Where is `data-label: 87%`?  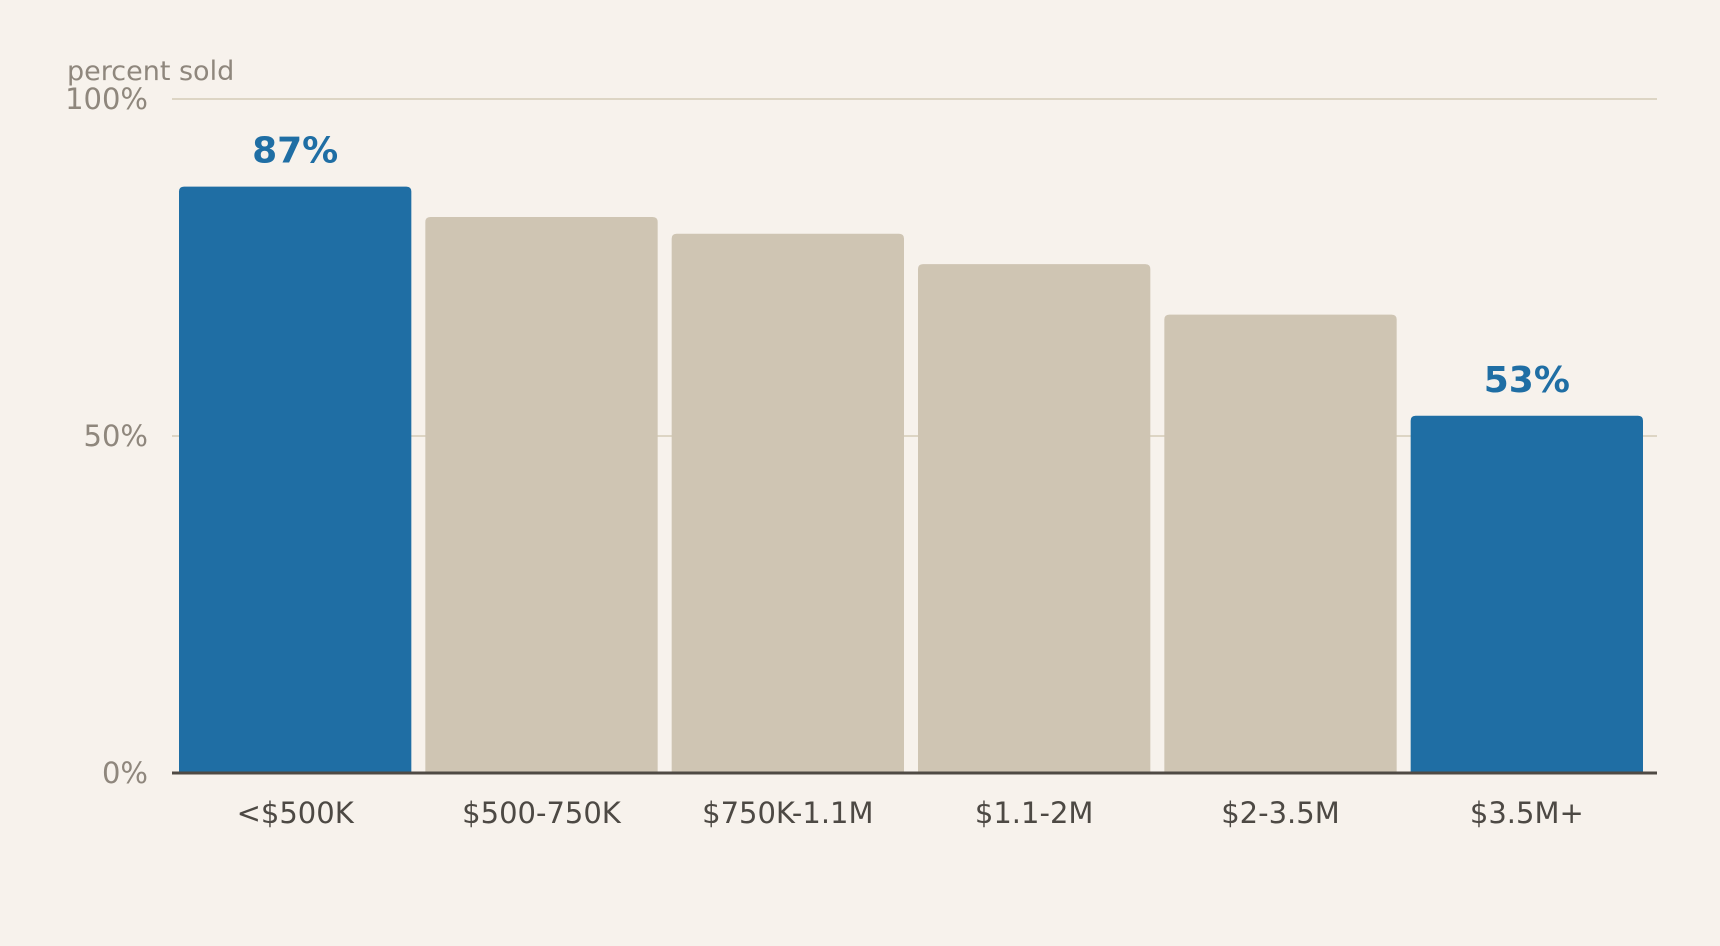
data-label: 87% is located at coordinates (295, 151).